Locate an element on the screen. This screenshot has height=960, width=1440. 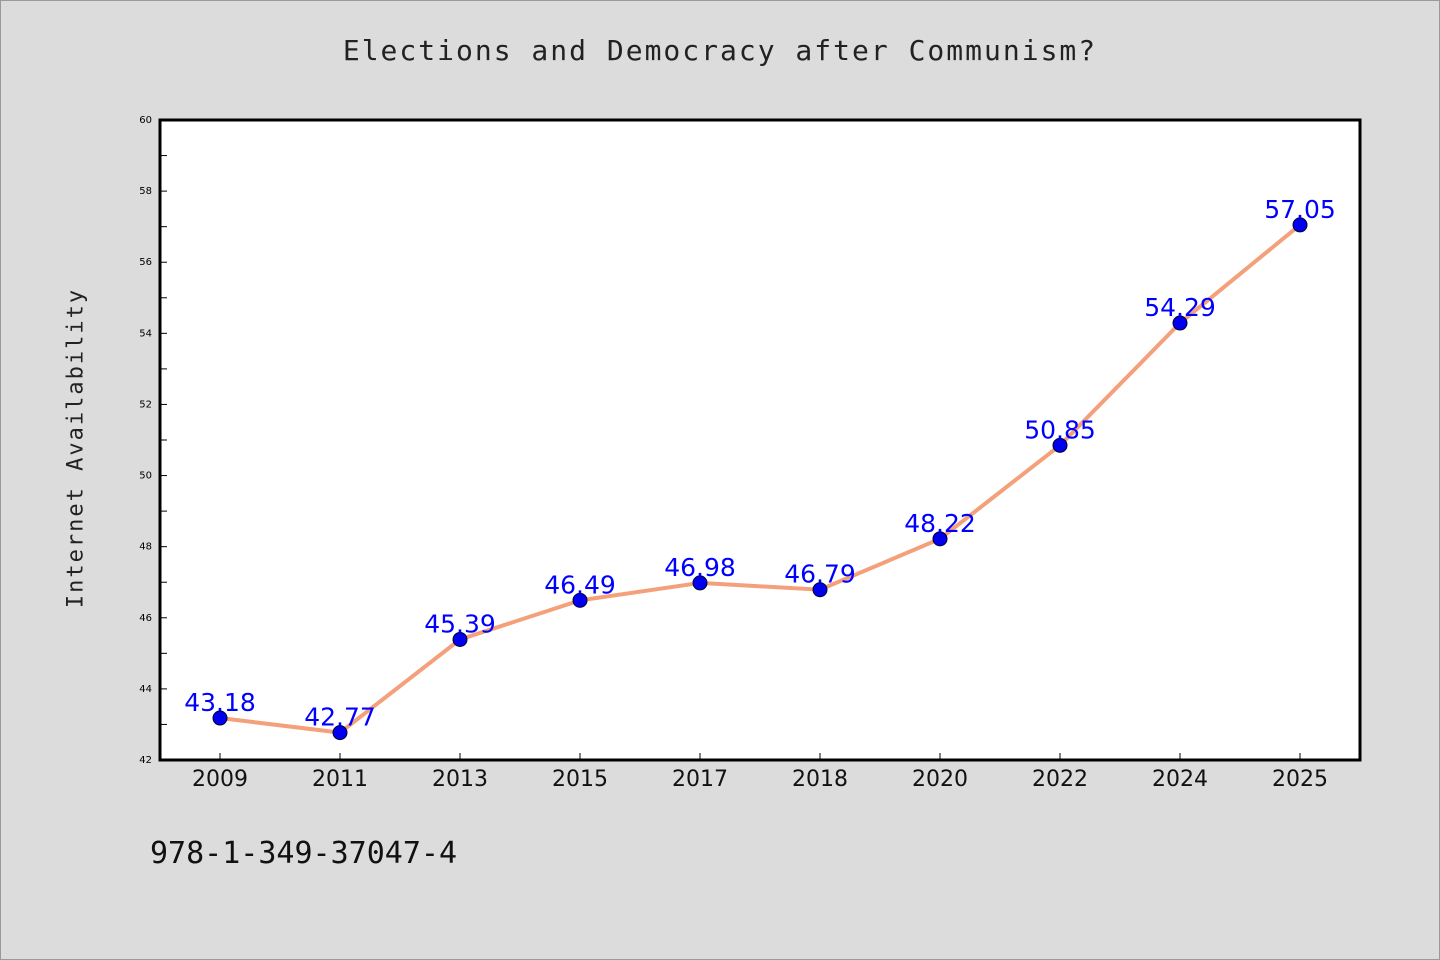
x-tick-label: 2015 is located at coordinates (580, 779).